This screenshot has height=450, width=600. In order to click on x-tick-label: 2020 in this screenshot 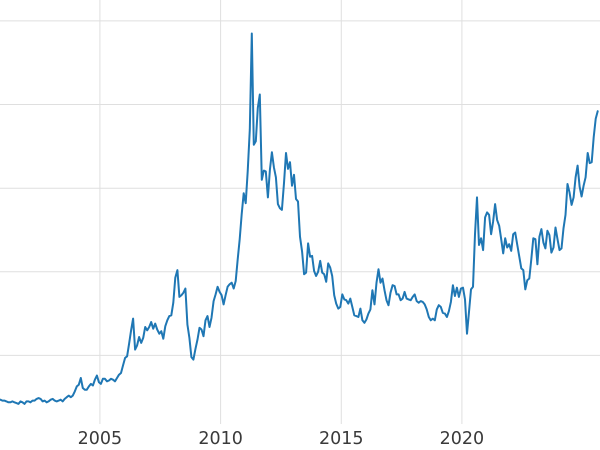, I will do `click(462, 439)`.